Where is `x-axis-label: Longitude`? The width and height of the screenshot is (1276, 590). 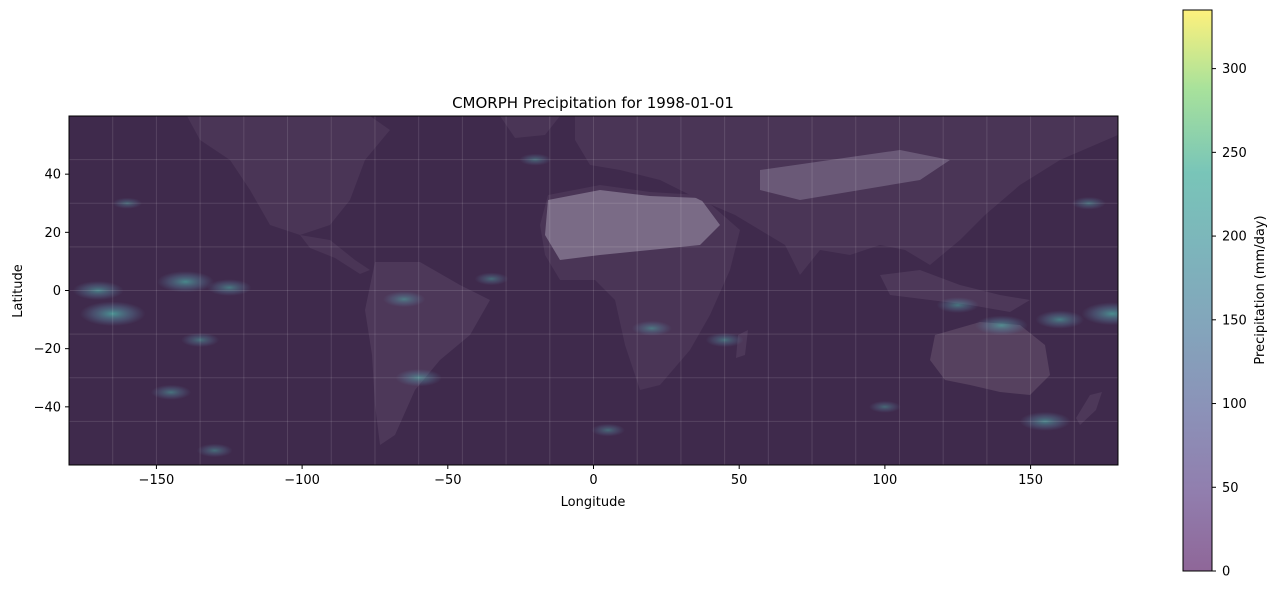
x-axis-label: Longitude is located at coordinates (593, 502).